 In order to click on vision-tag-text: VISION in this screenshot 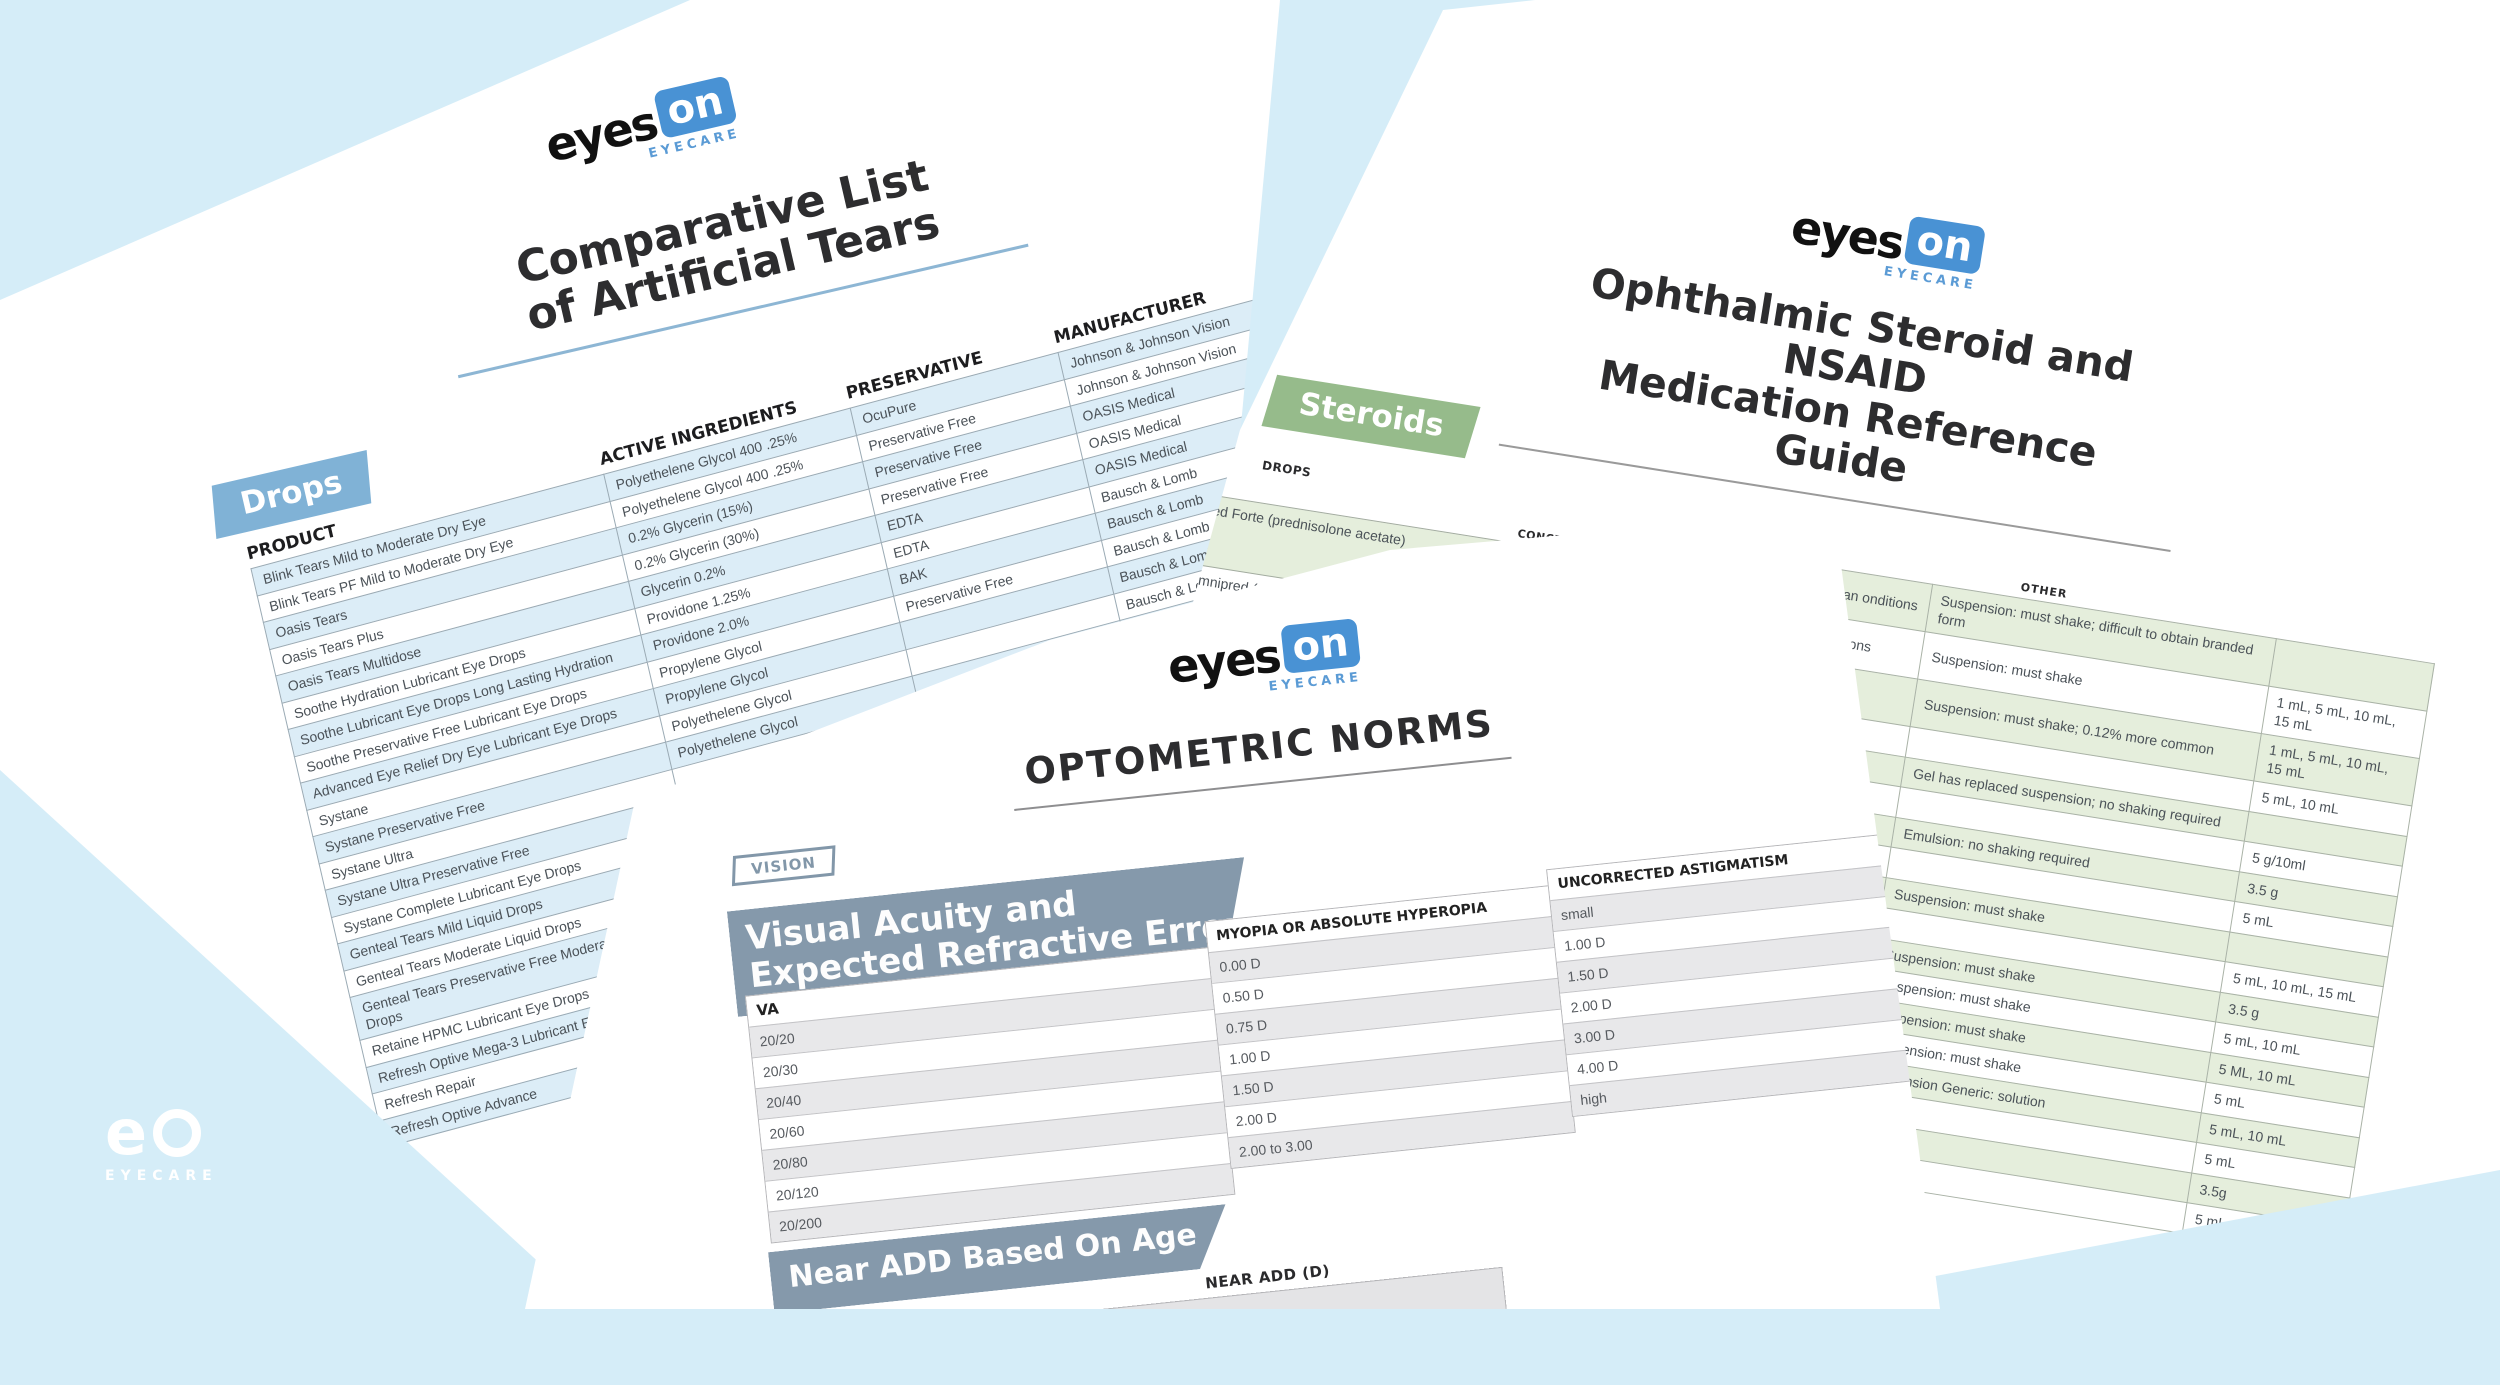, I will do `click(783, 866)`.